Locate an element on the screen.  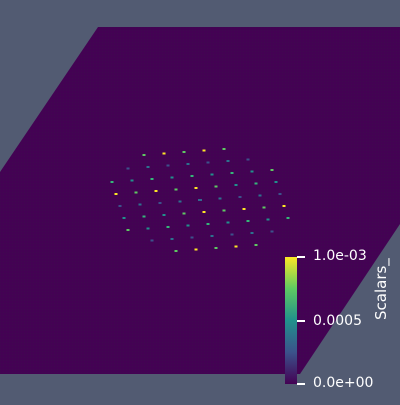
colorbar-tick-min is located at coordinates (301, 384).